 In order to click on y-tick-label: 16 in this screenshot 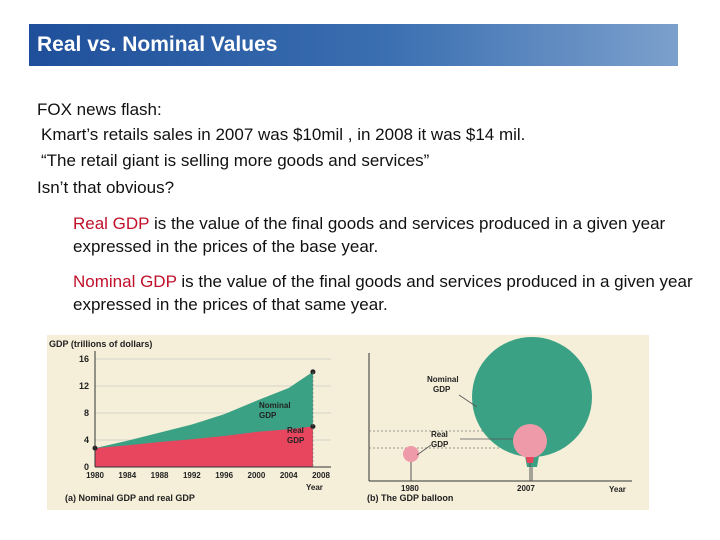, I will do `click(84, 359)`.